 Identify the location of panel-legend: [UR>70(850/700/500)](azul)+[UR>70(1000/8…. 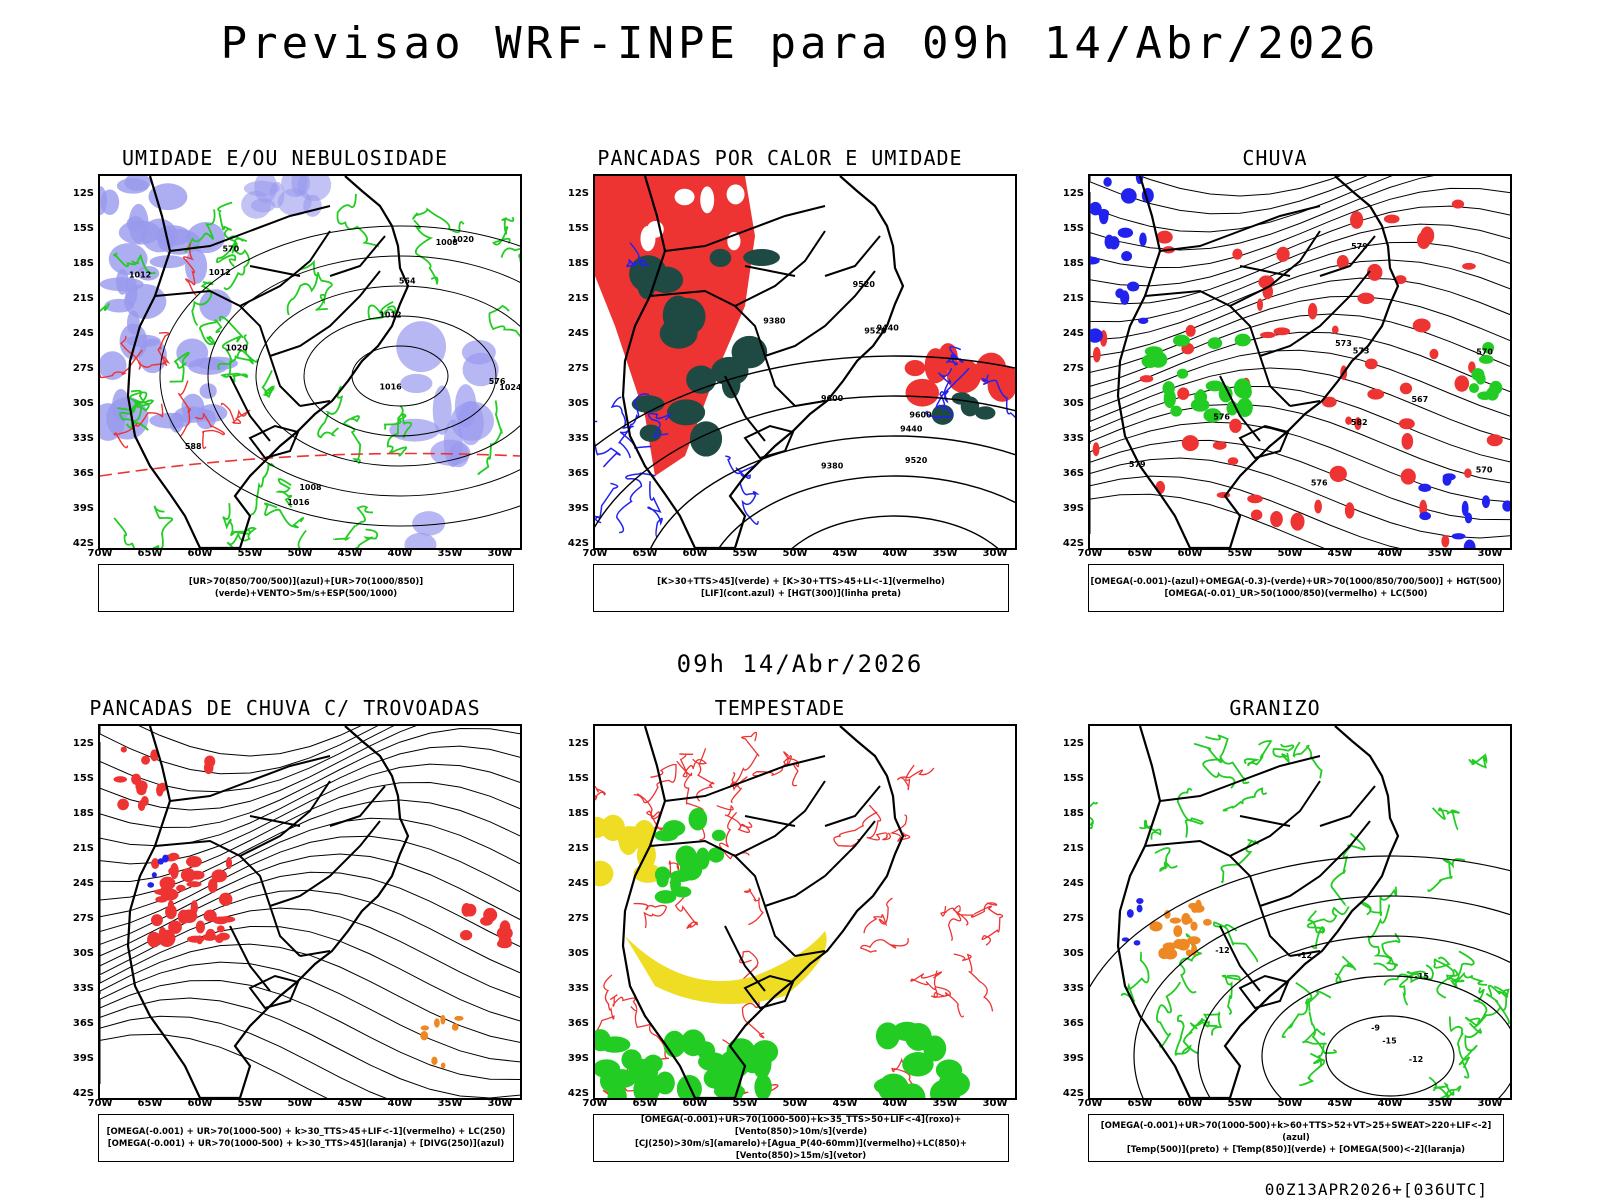
(306, 588).